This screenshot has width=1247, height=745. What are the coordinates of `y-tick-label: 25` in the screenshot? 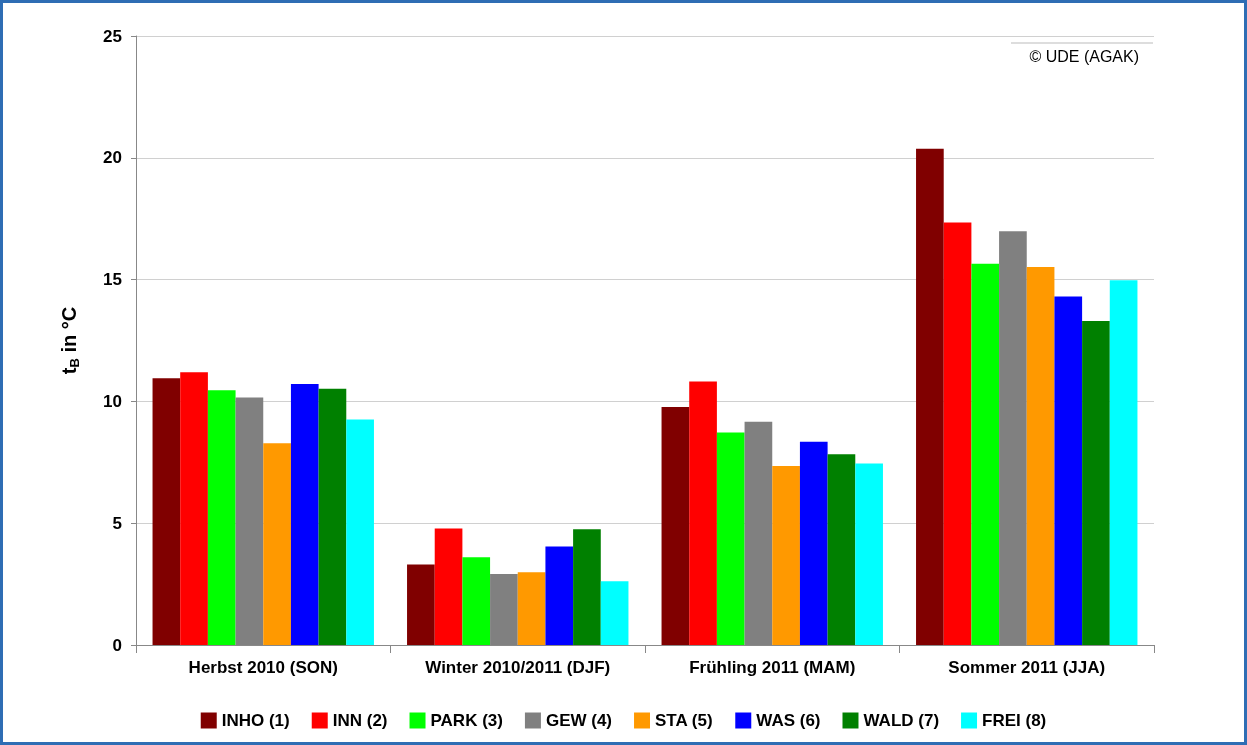 It's located at (112, 36).